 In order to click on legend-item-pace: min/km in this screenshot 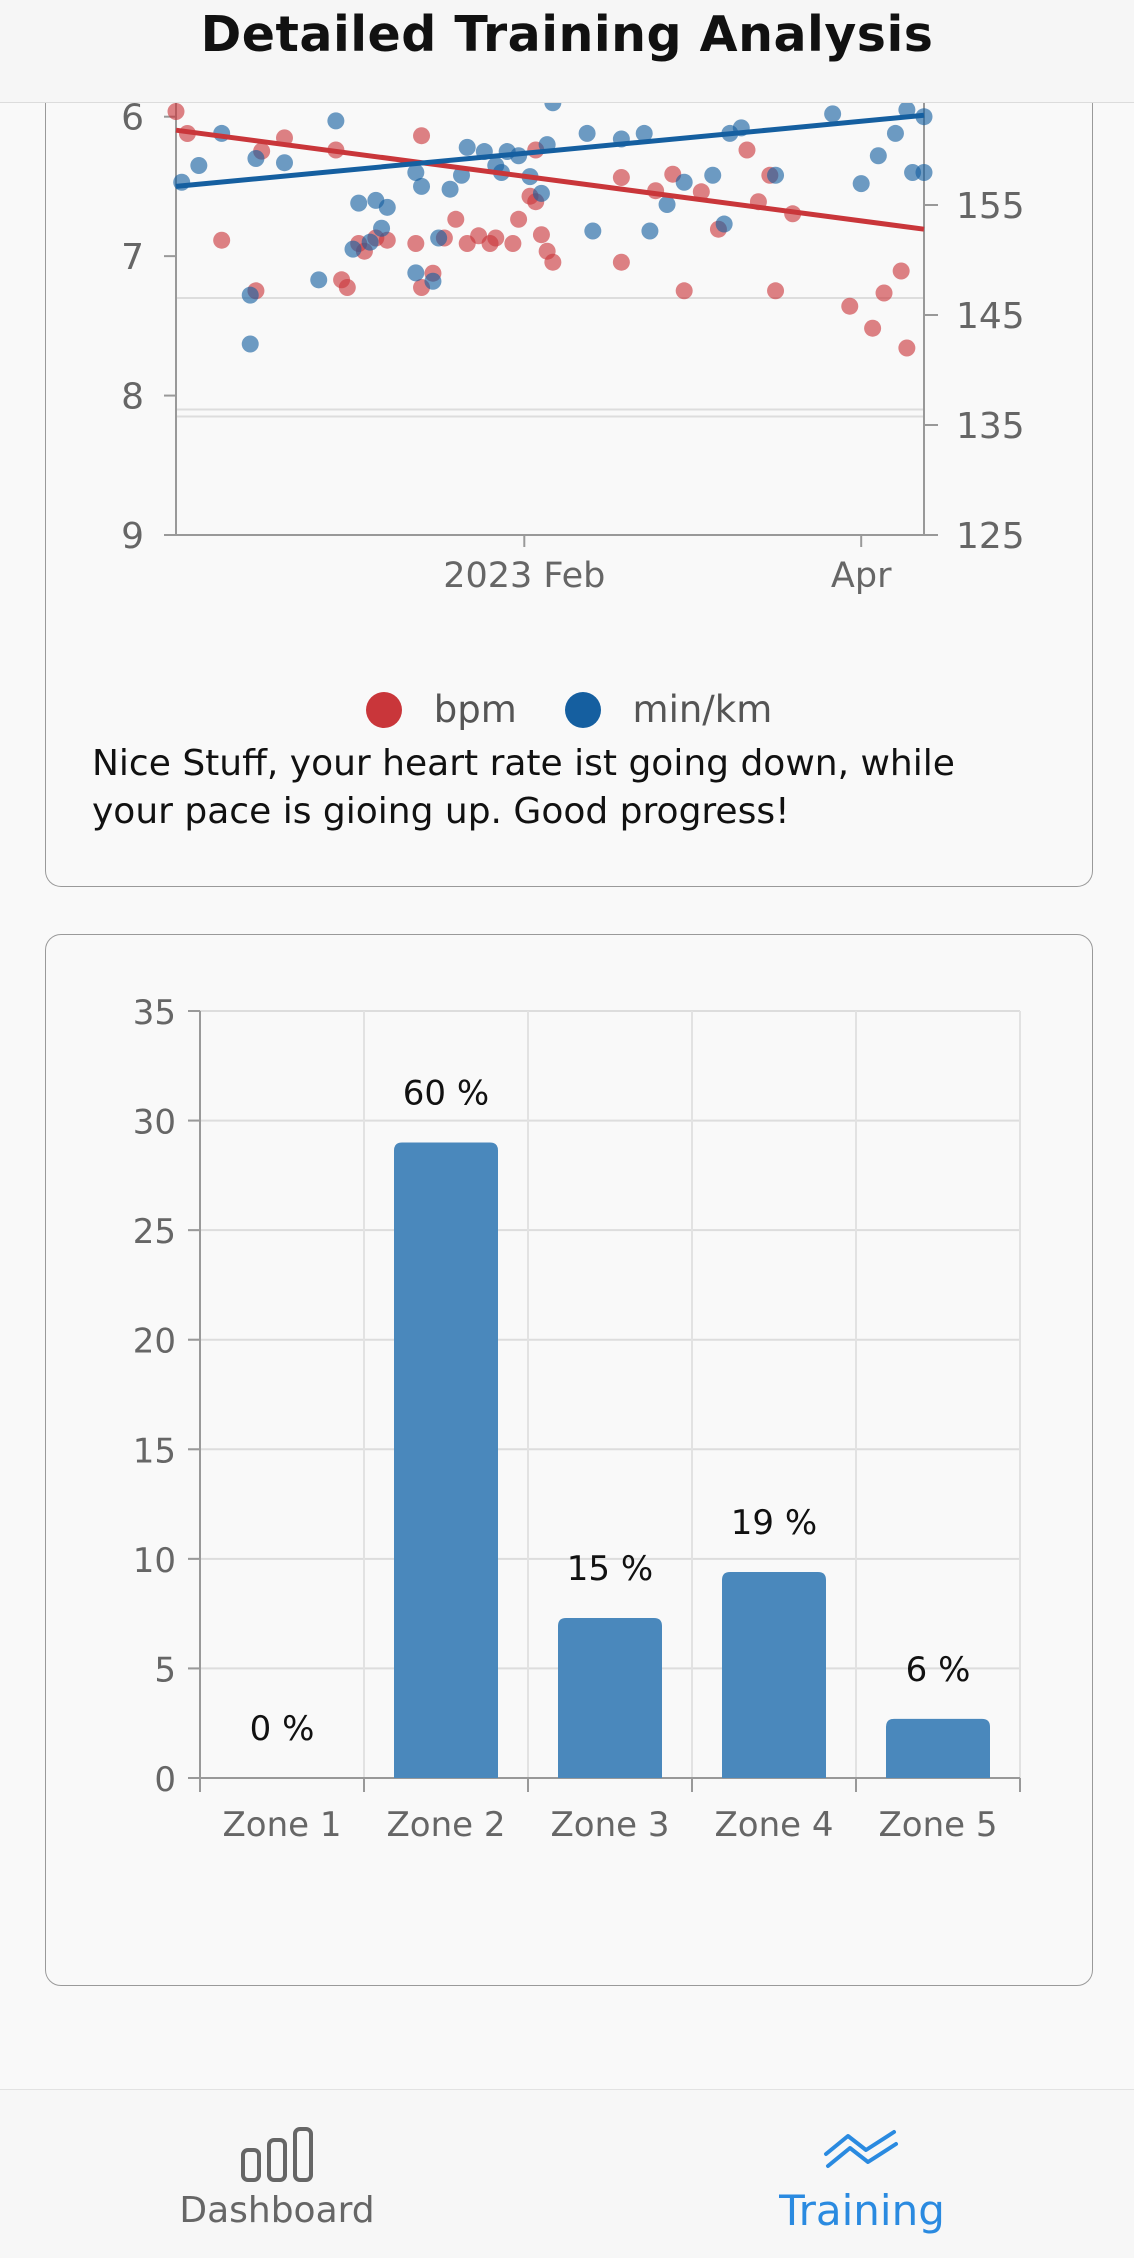, I will do `click(668, 708)`.